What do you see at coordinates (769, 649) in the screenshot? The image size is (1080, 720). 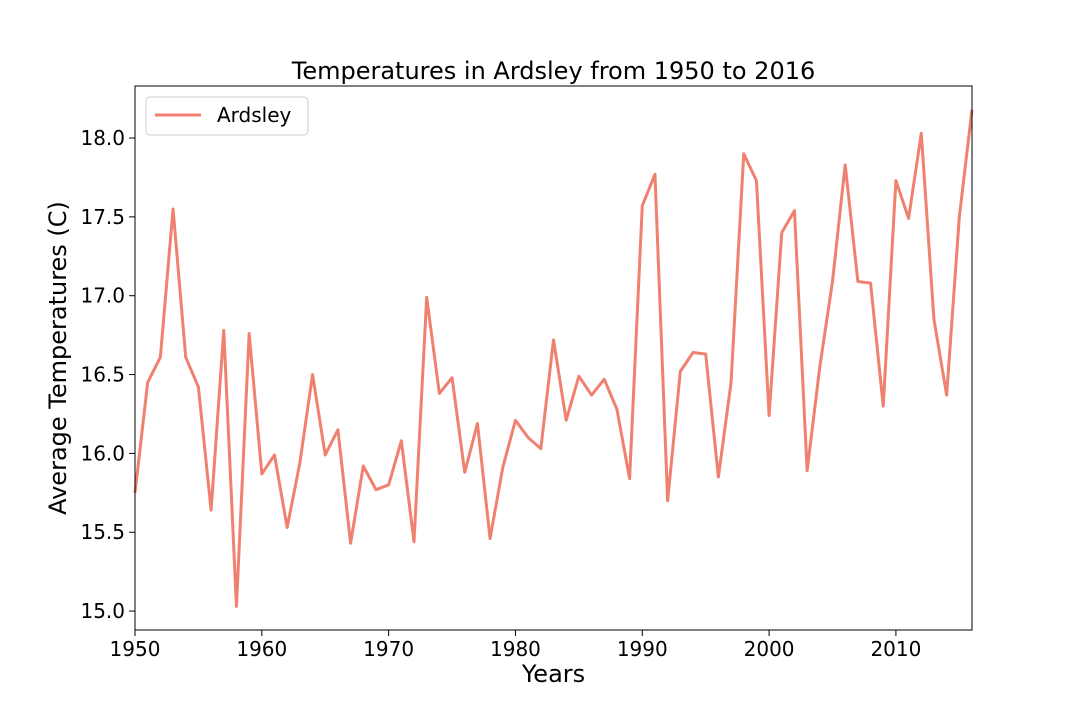 I see `x-tick-label: 2000` at bounding box center [769, 649].